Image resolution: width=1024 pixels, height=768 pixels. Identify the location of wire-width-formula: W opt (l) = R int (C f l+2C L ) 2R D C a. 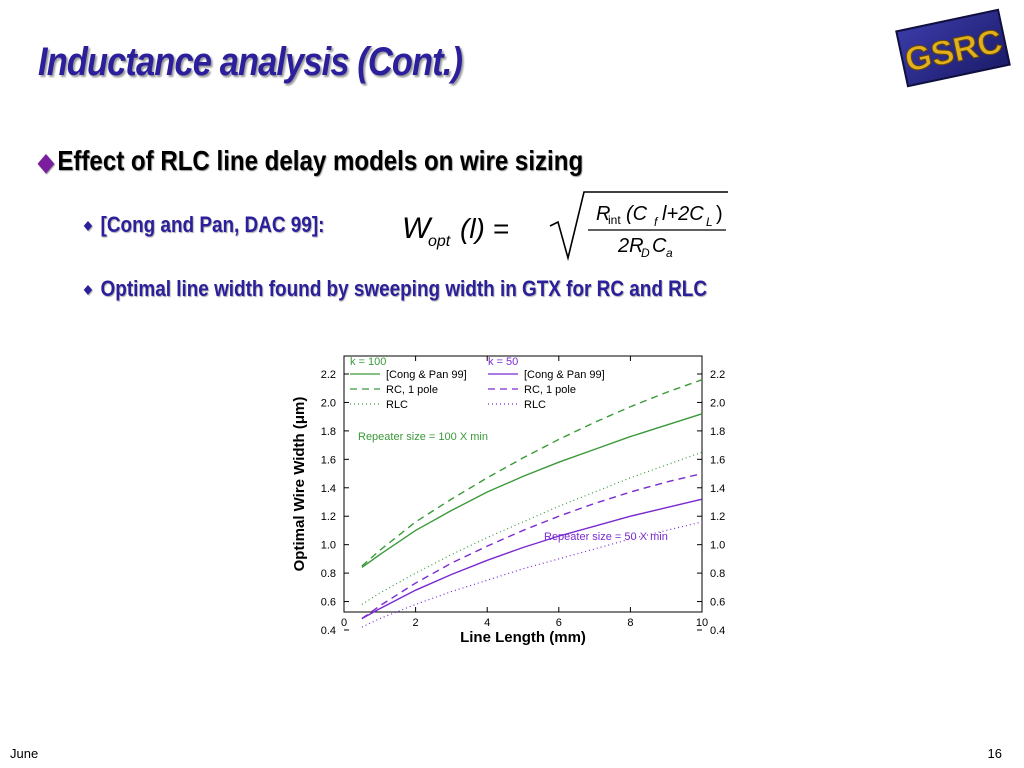
(565, 226).